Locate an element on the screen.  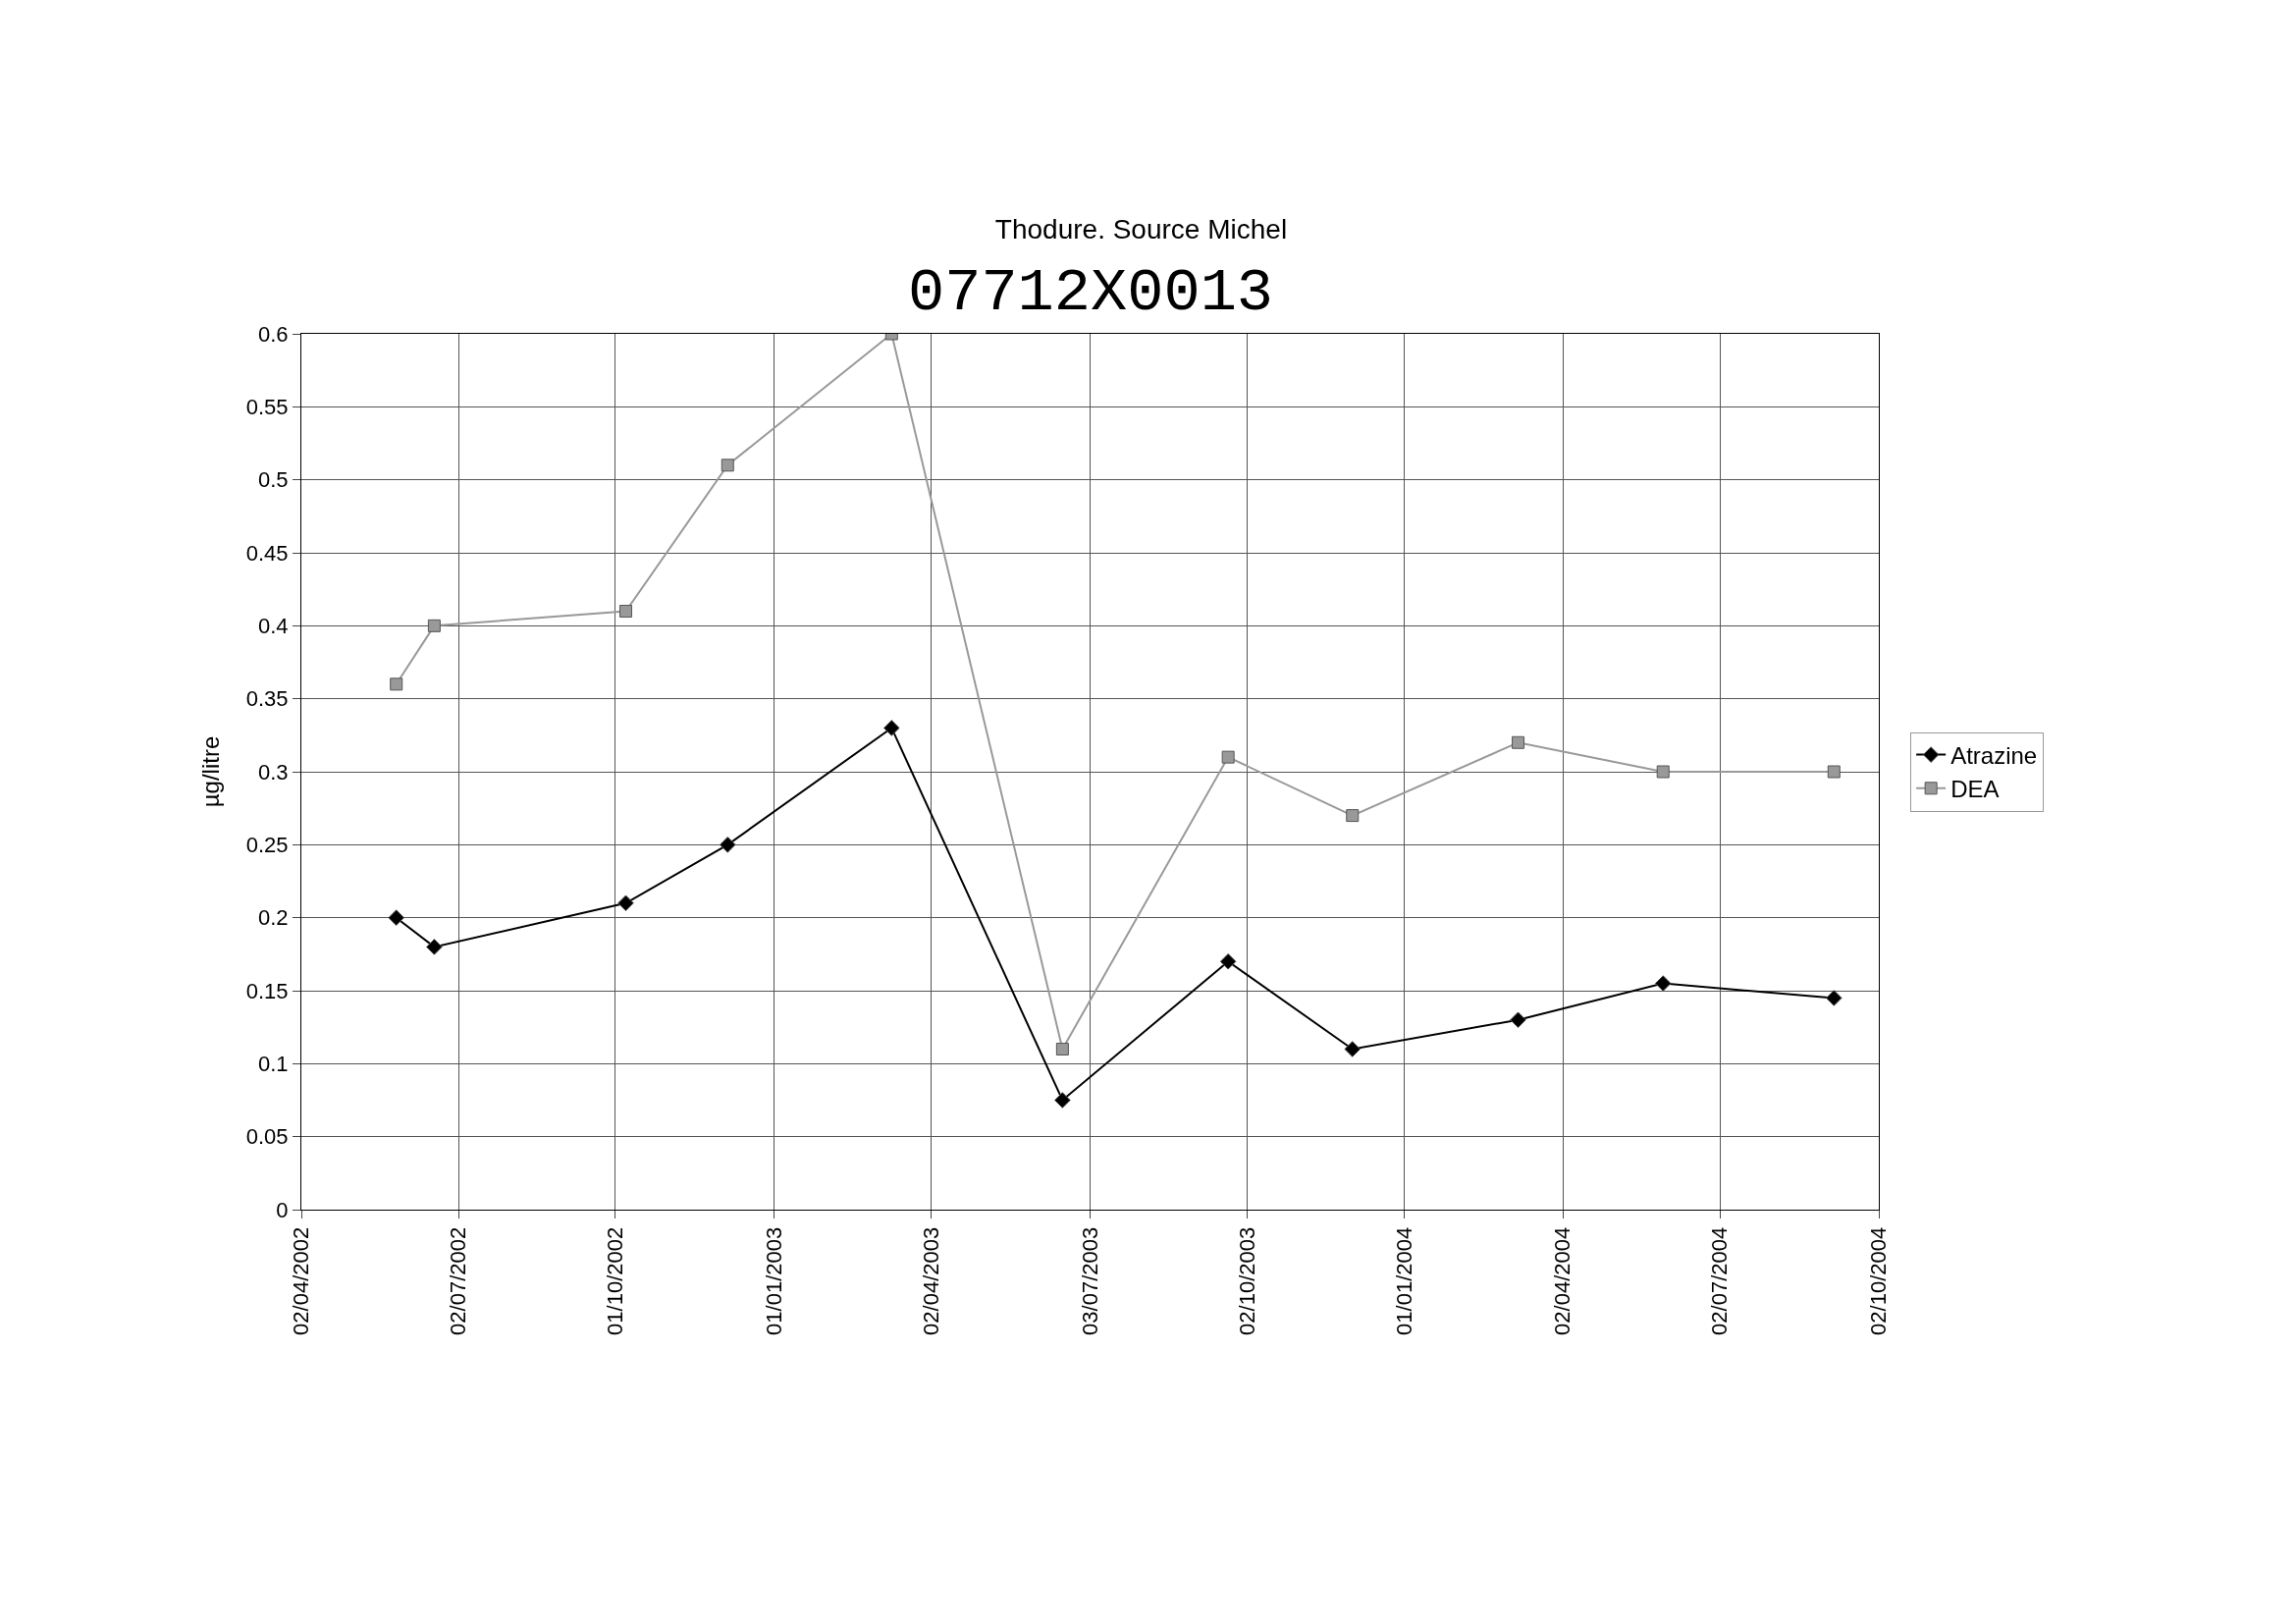
y-tick-label: 0.6 is located at coordinates (273, 334).